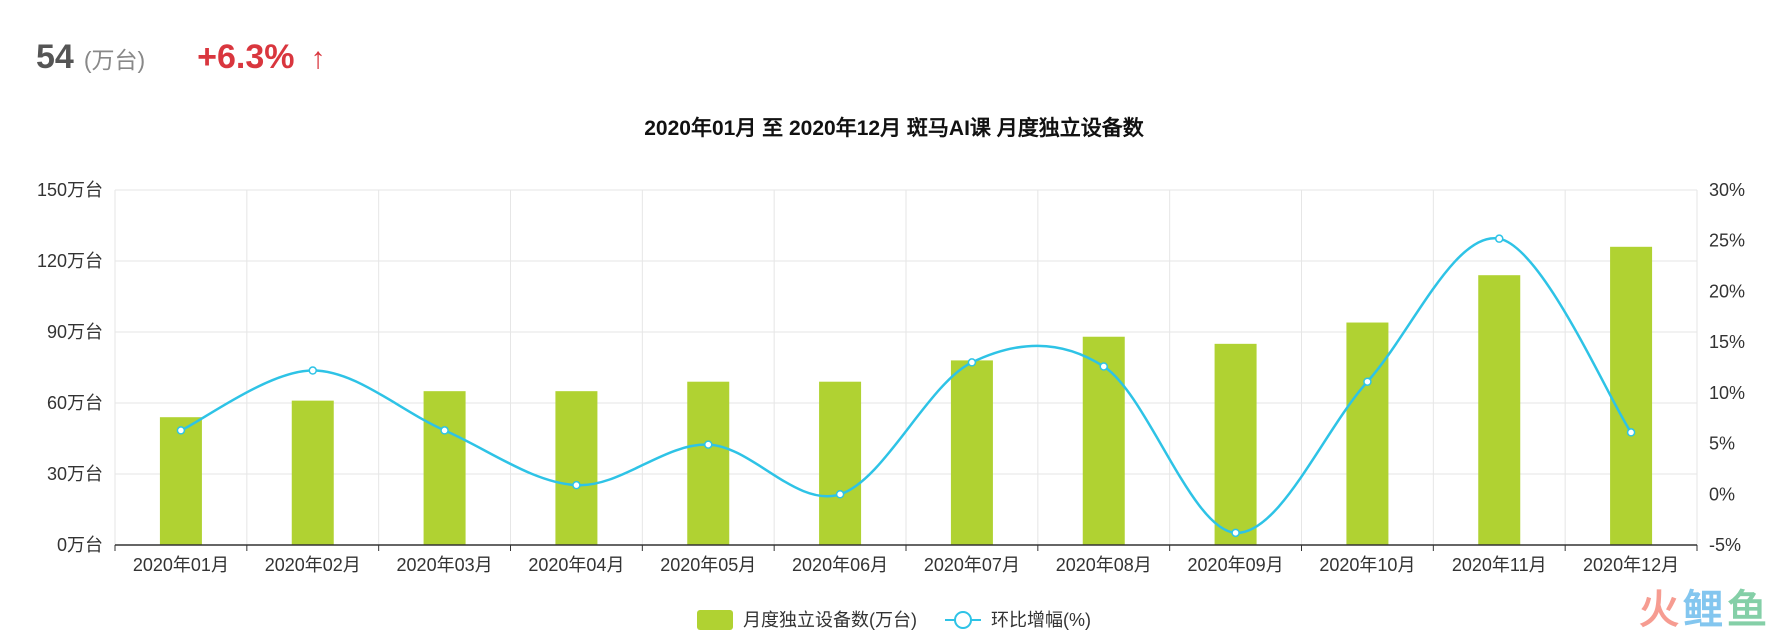 The image size is (1789, 643). I want to click on x-axis-tick-label: 2020年09月, so click(1236, 565).